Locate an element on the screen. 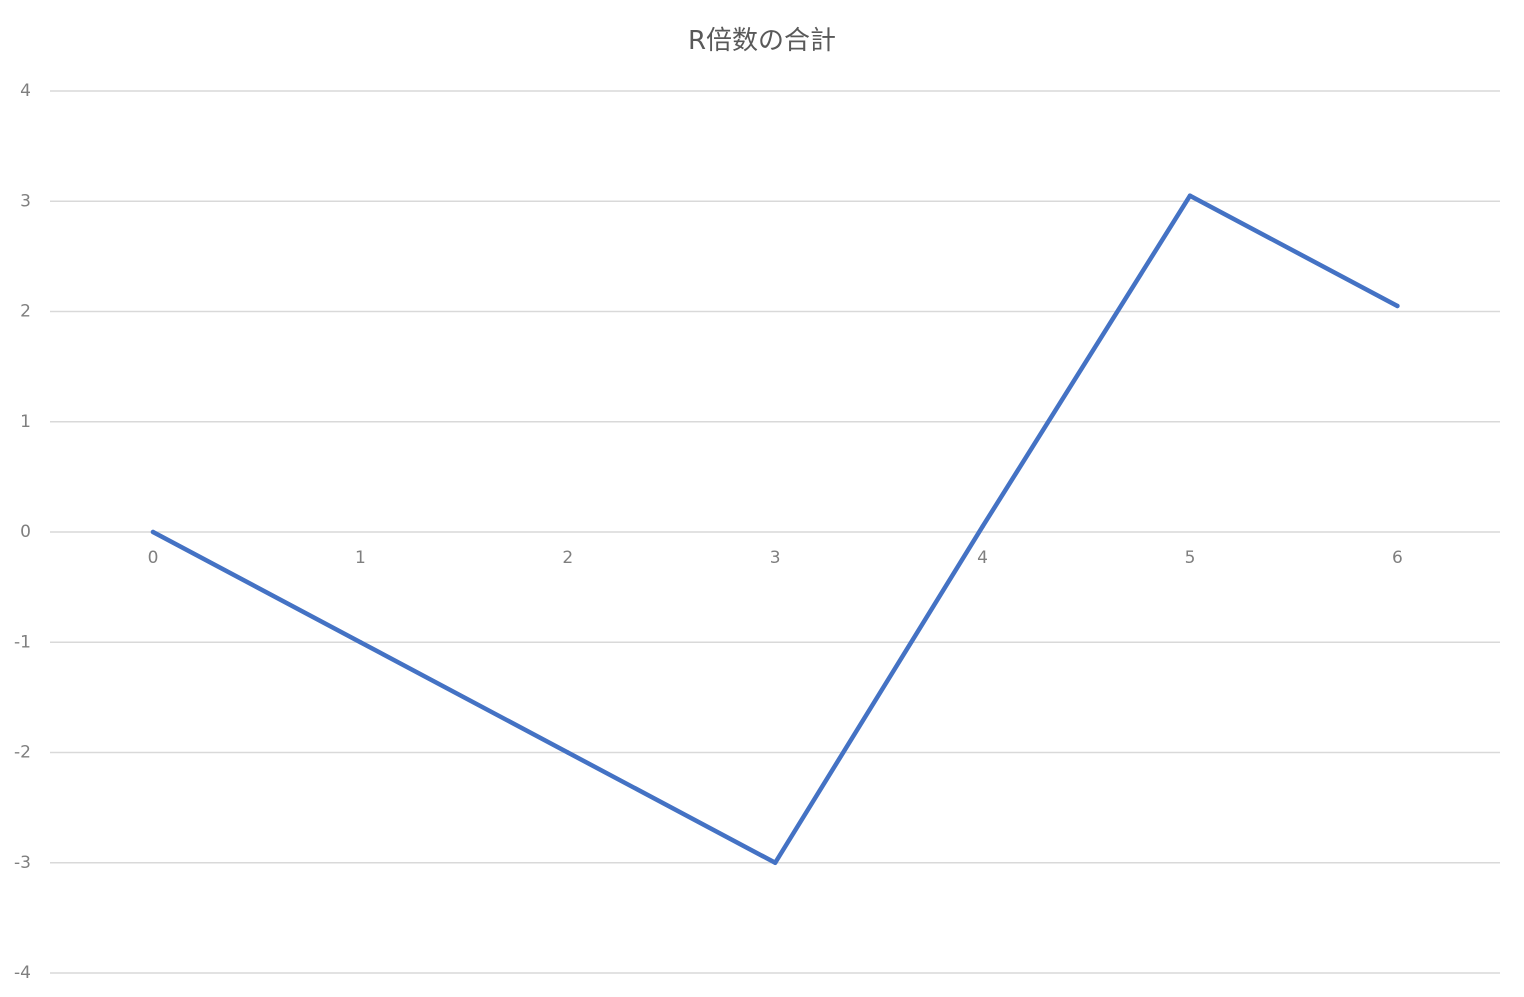 This screenshot has width=1524, height=997. y-tick-label: 4 is located at coordinates (25, 91).